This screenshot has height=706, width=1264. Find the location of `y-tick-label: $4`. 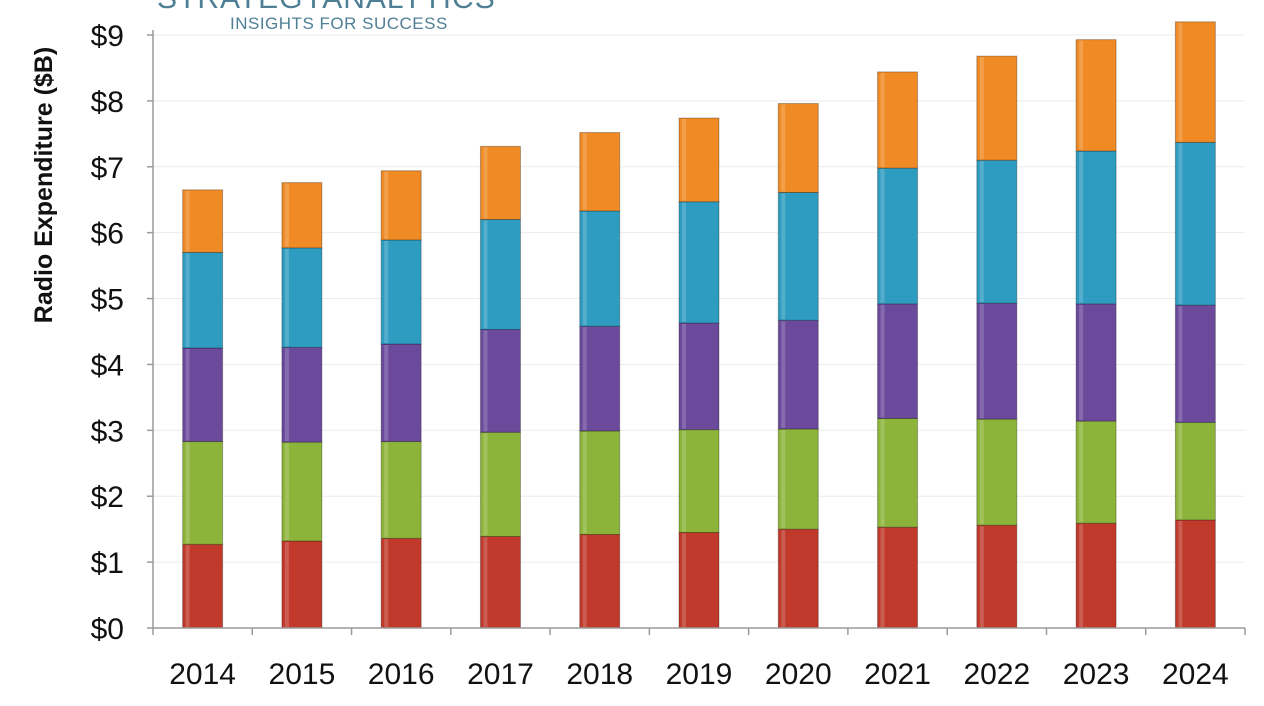

y-tick-label: $4 is located at coordinates (107, 365).